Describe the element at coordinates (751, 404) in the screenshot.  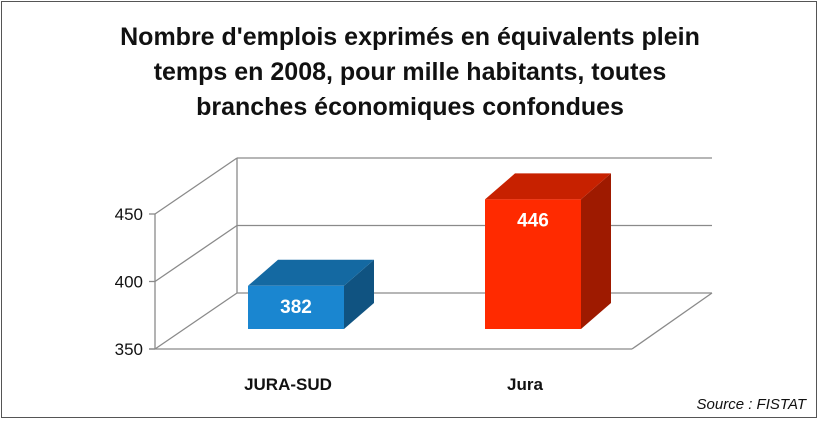
I see `source-note: Source : FISTAT` at that location.